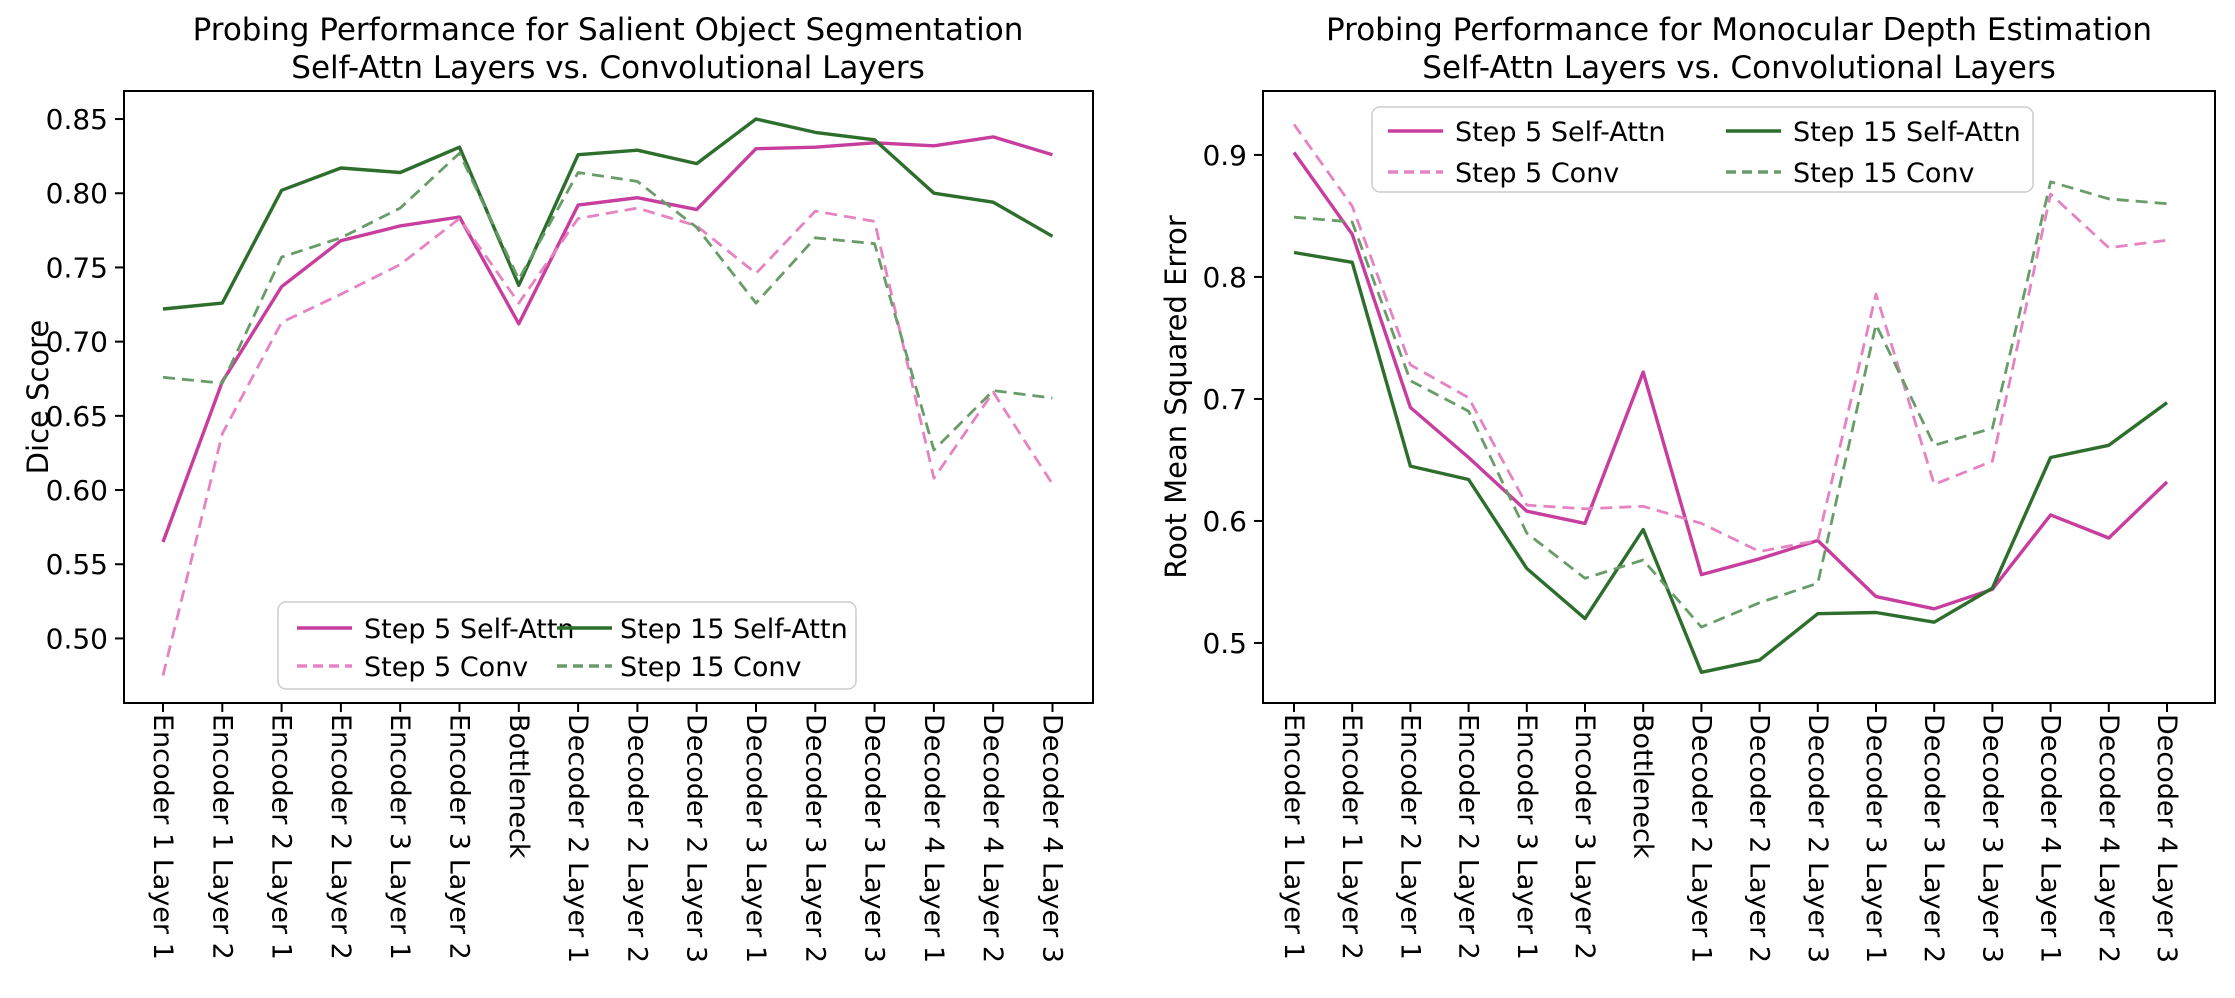 The width and height of the screenshot is (2235, 998). What do you see at coordinates (608, 214) in the screenshot?
I see `series-line-step-15-self-attn` at bounding box center [608, 214].